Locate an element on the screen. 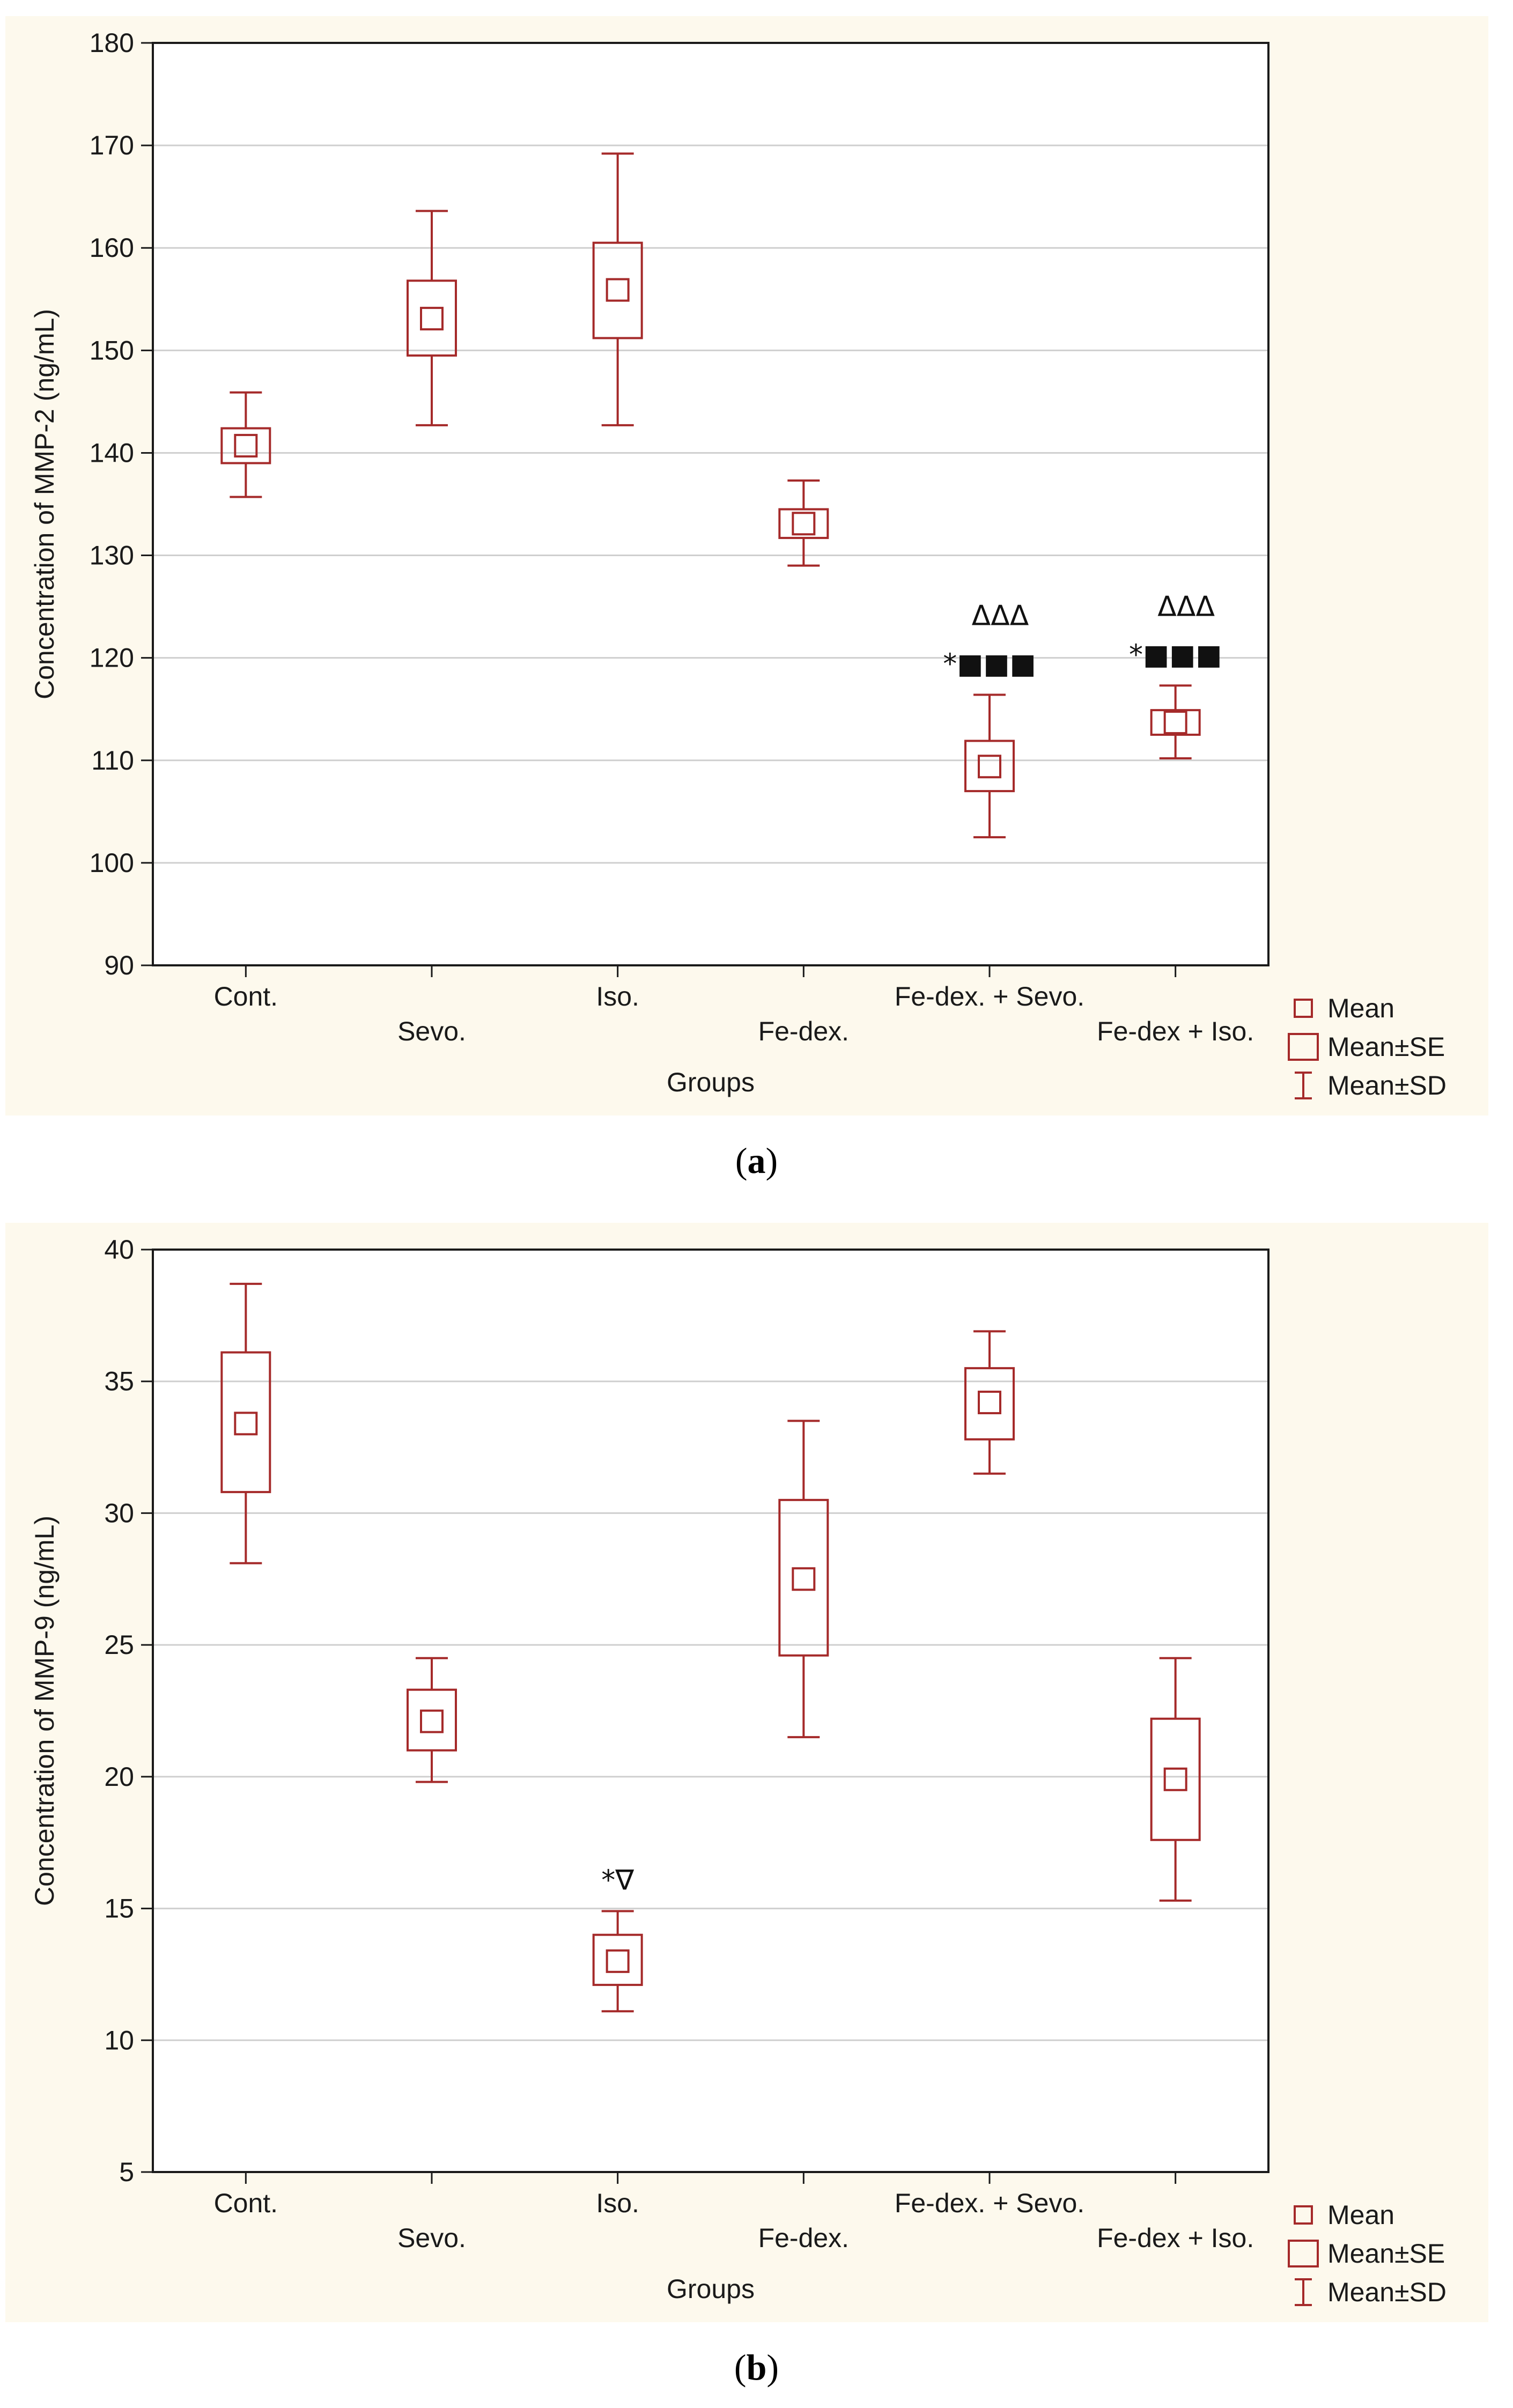 This screenshot has width=1513, height=2408. chart-a-ytick-label: 180 is located at coordinates (112, 43).